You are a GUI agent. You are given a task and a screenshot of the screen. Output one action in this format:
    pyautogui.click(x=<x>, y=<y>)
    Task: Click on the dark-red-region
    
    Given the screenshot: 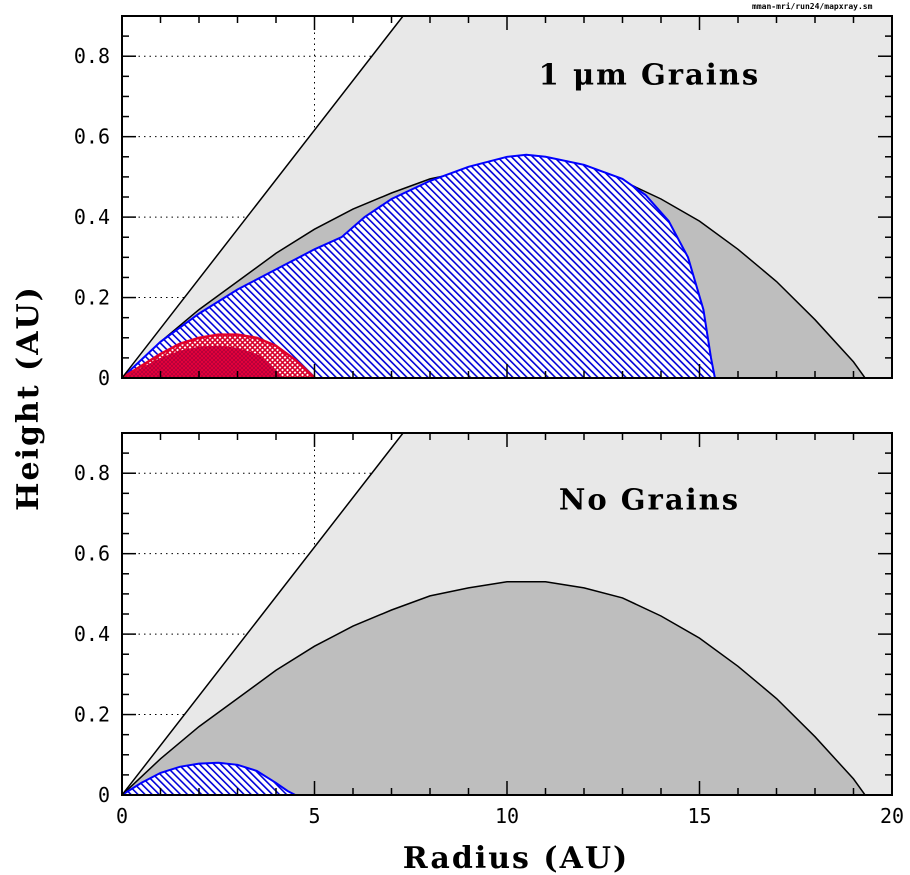 What is the action you would take?
    pyautogui.click(x=203, y=361)
    